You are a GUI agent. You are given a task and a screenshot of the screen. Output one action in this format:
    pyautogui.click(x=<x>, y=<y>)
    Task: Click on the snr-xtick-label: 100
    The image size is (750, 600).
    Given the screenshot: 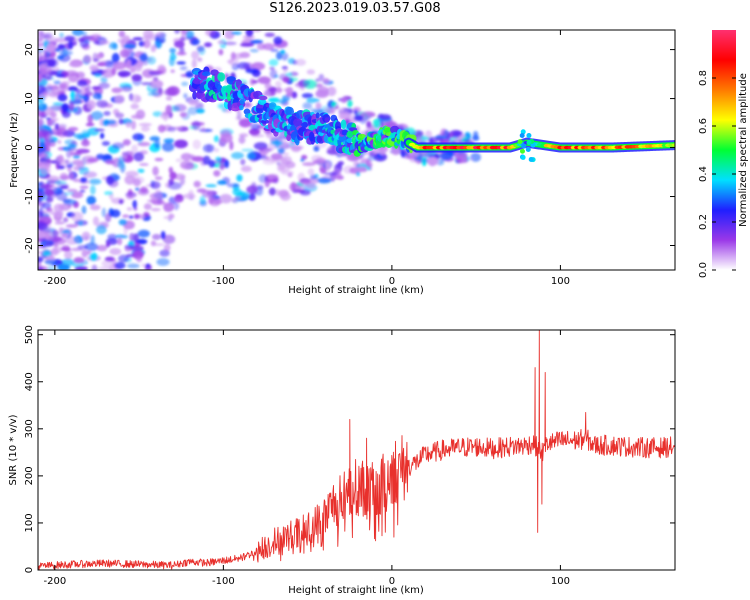 What is the action you would take?
    pyautogui.click(x=560, y=581)
    